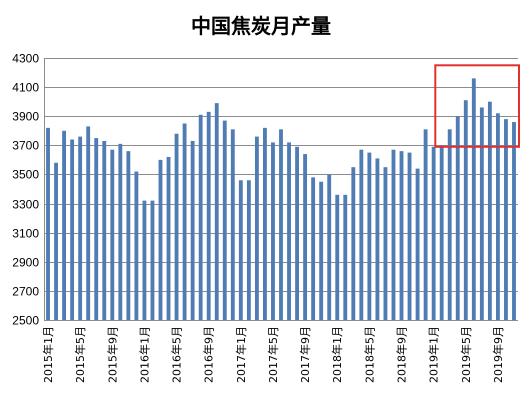 The height and width of the screenshot is (411, 523). Describe the element at coordinates (329, 247) in the screenshot. I see `bar-2017年12月` at that location.